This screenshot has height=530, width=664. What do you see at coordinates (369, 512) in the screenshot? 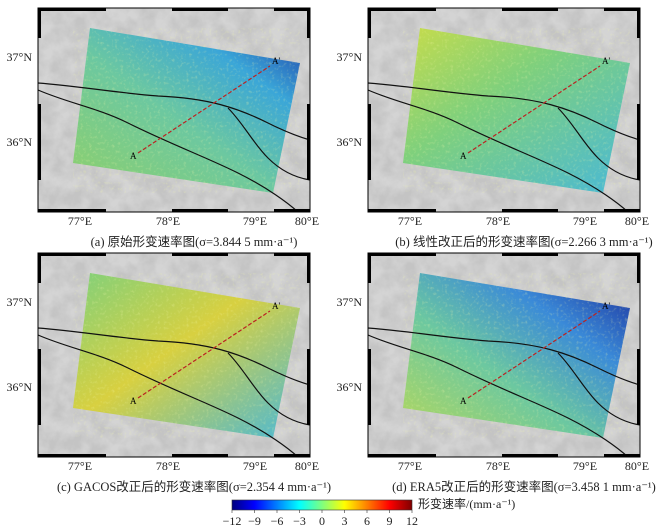
I see `colorbar: 形变速率/(mm·a⁻¹) −12 −9 −6 −3 0 3 6 9 12` at bounding box center [369, 512].